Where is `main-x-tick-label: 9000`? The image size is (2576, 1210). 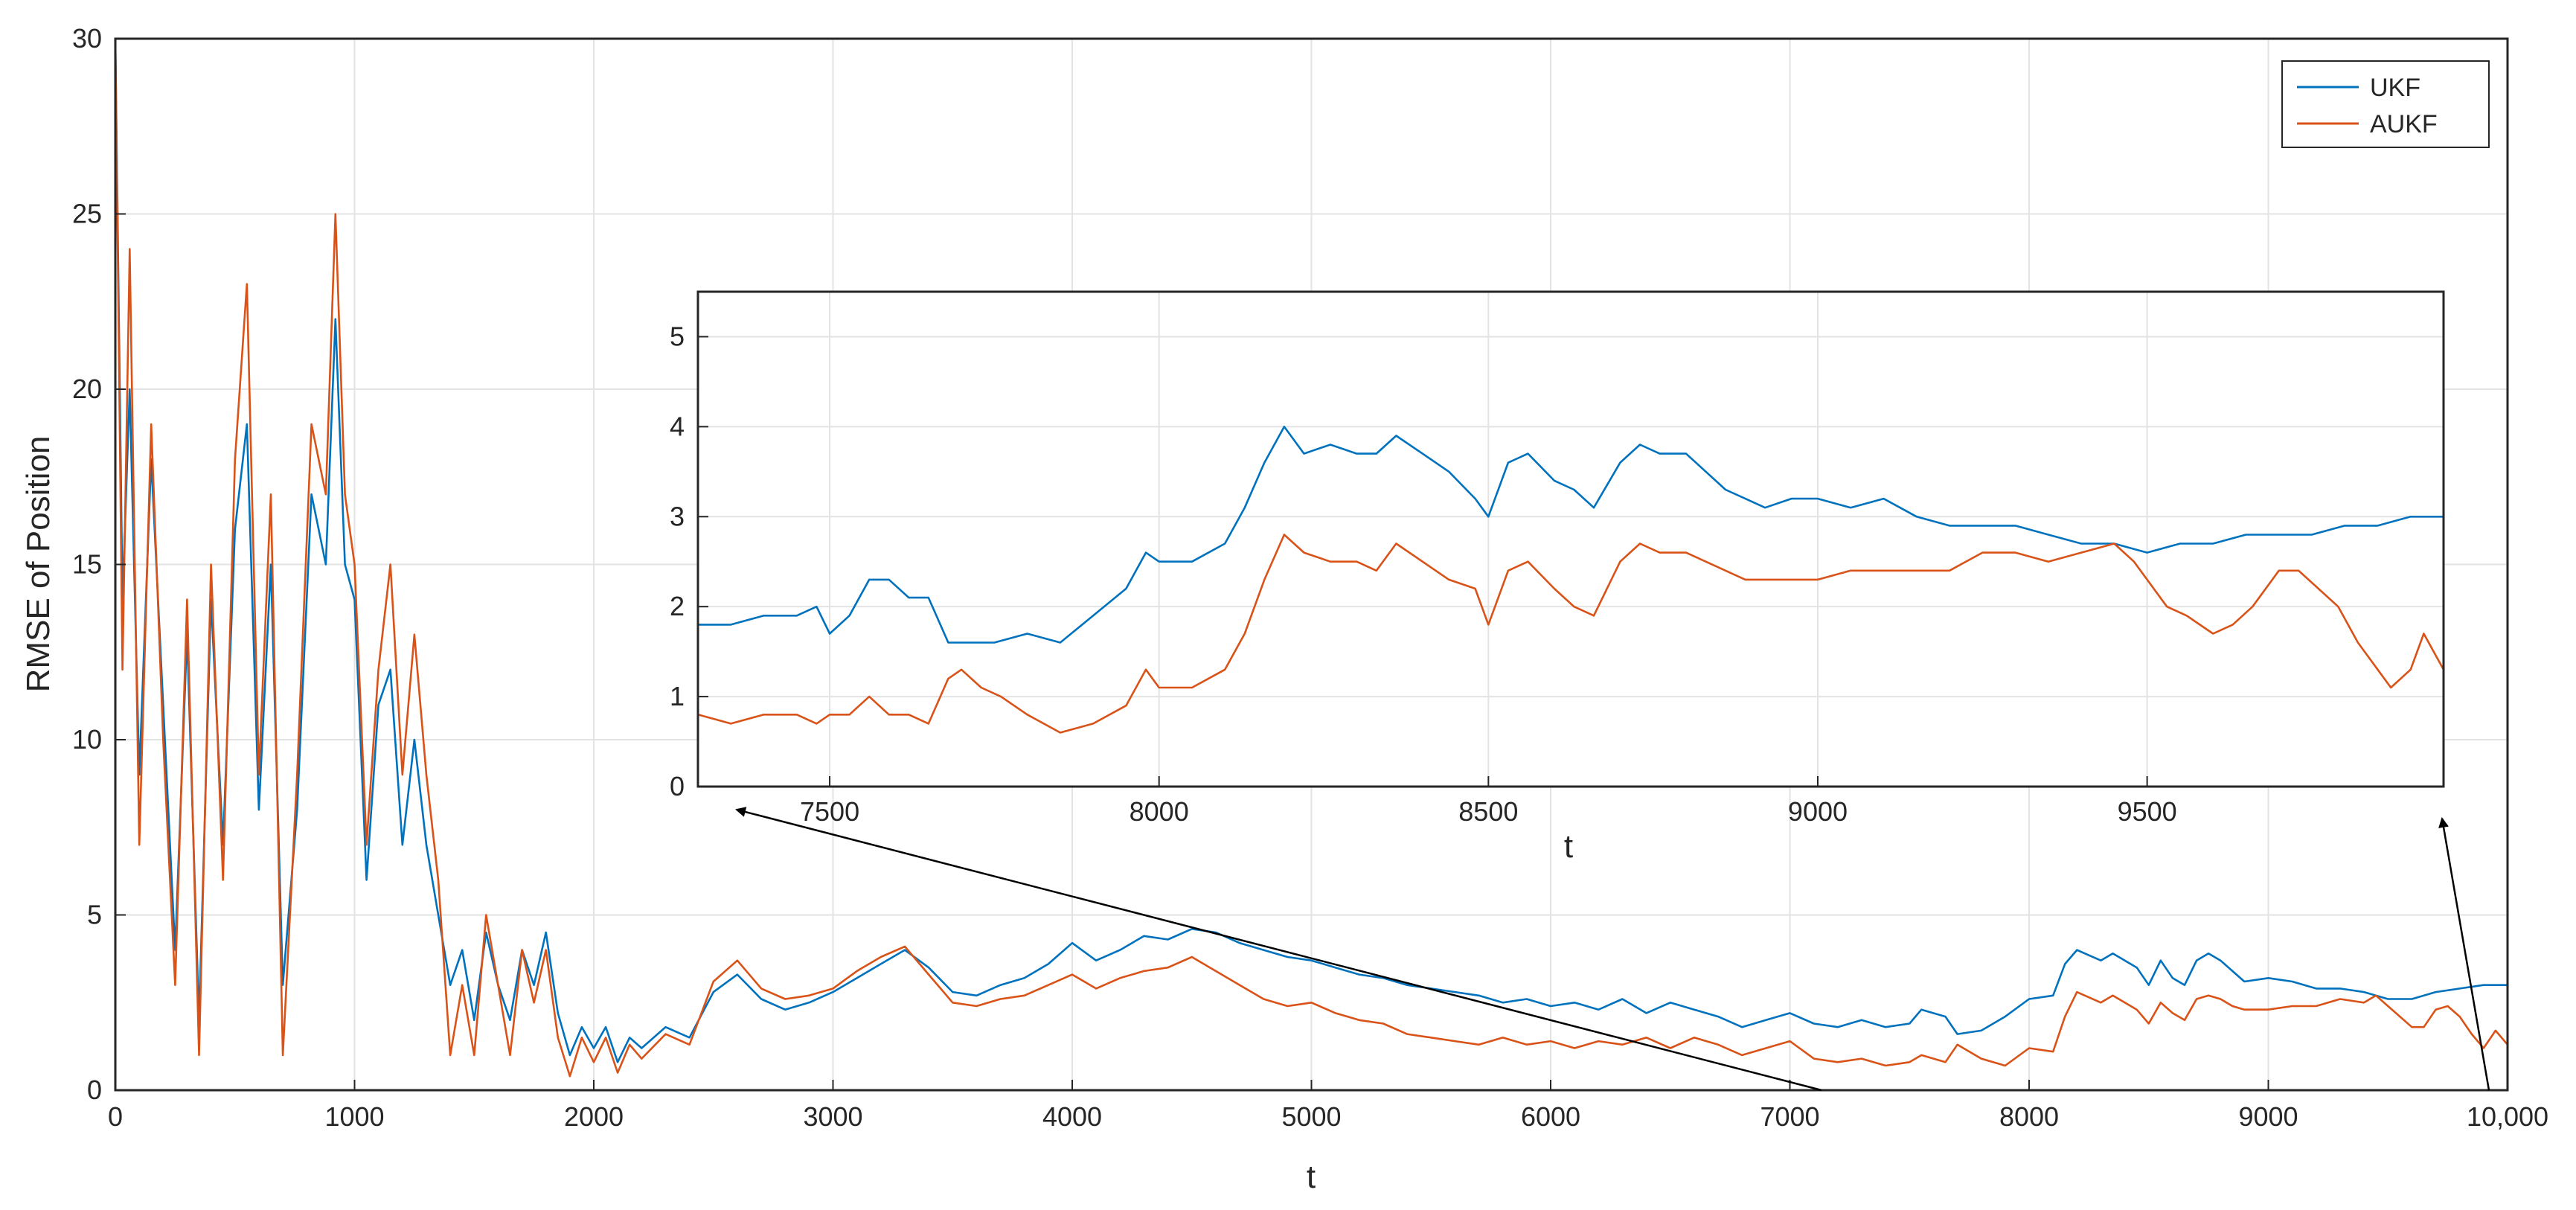 main-x-tick-label: 9000 is located at coordinates (2268, 1117).